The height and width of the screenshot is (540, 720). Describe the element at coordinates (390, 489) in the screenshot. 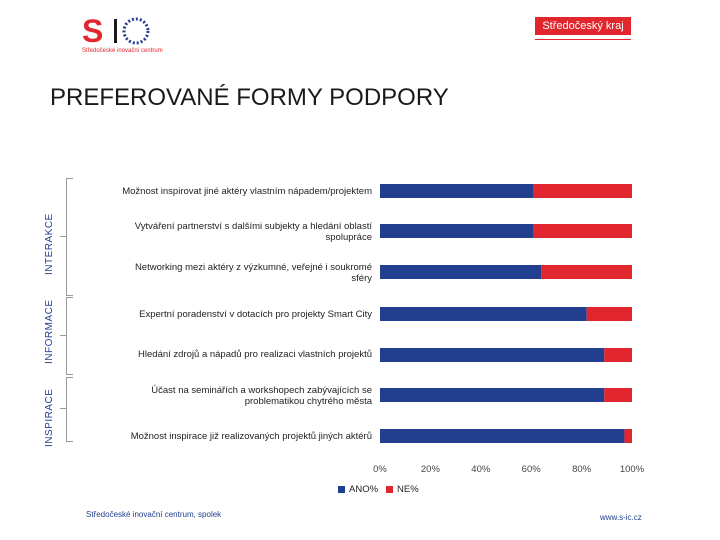

I see `legend-swatch-ne` at that location.